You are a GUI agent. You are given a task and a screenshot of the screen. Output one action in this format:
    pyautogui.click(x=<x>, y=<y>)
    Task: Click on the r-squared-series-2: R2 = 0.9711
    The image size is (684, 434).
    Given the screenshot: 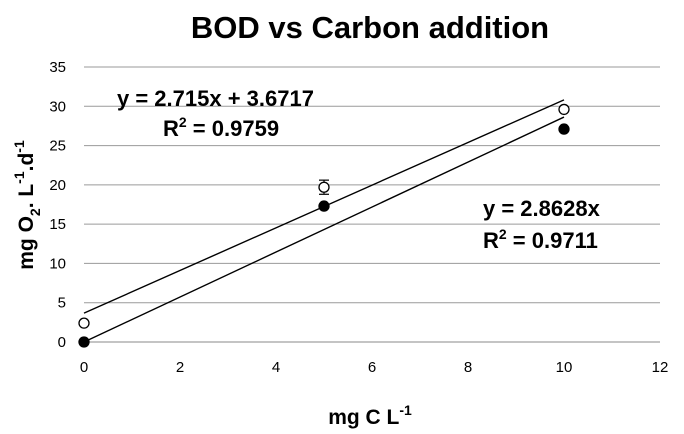 What is the action you would take?
    pyautogui.click(x=540, y=239)
    